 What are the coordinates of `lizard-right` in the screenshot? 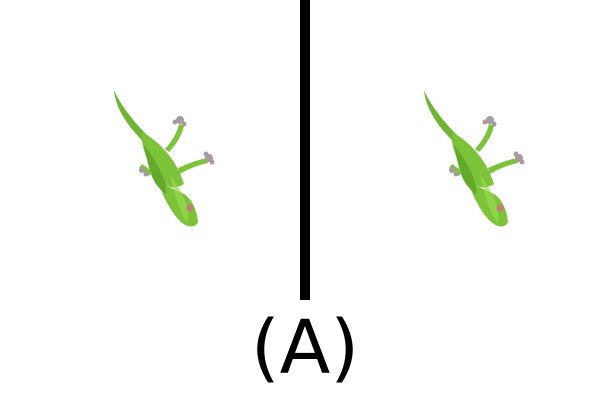 It's located at (474, 158).